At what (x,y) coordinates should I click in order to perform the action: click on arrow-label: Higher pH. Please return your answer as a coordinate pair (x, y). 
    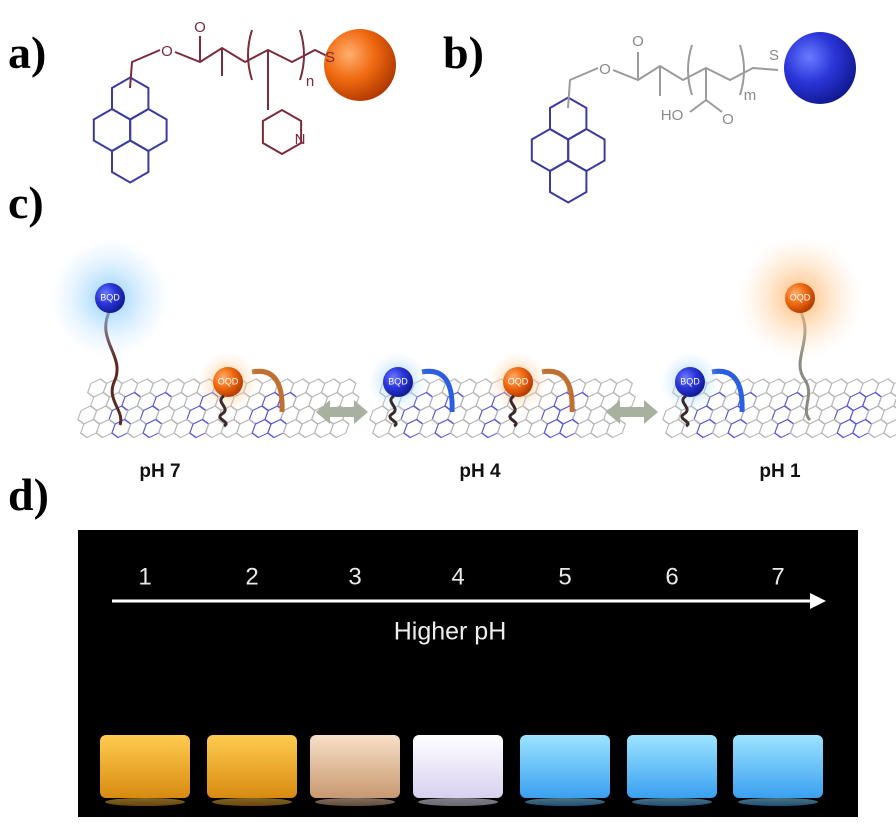
    Looking at the image, I should click on (450, 632).